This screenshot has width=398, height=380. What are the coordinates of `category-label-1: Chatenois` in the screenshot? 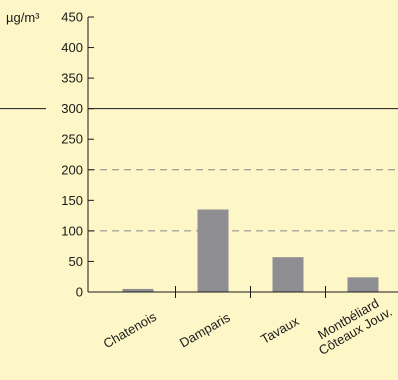 It's located at (130, 330).